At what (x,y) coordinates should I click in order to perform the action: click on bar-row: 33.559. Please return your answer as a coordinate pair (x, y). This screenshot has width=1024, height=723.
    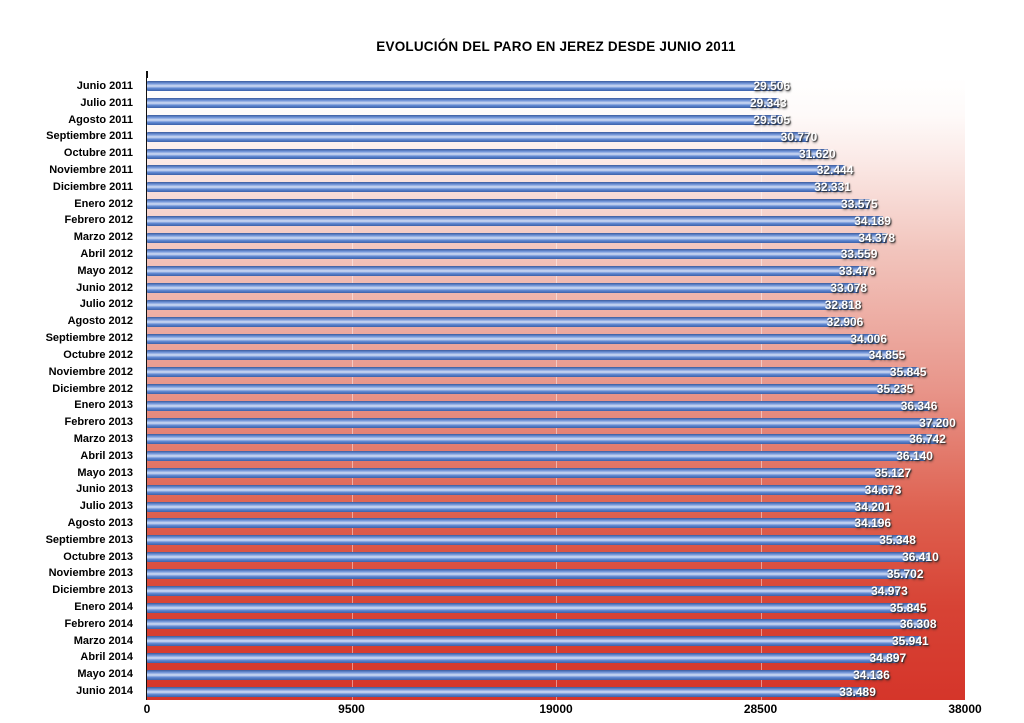
    Looking at the image, I should click on (556, 254).